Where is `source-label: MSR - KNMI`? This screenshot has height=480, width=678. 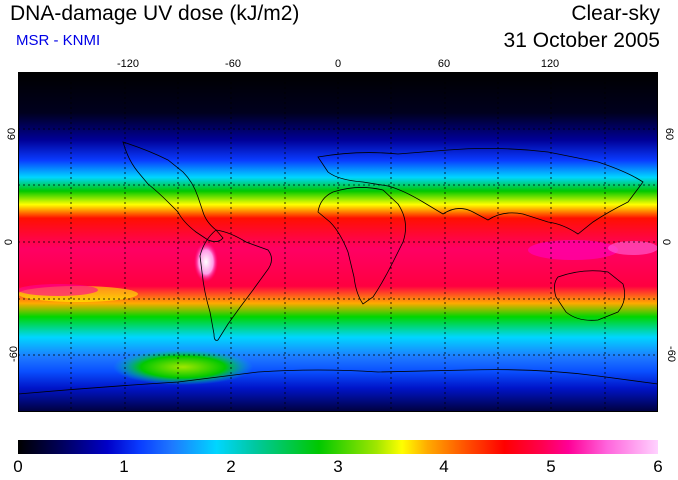
source-label: MSR - KNMI is located at coordinates (58, 40).